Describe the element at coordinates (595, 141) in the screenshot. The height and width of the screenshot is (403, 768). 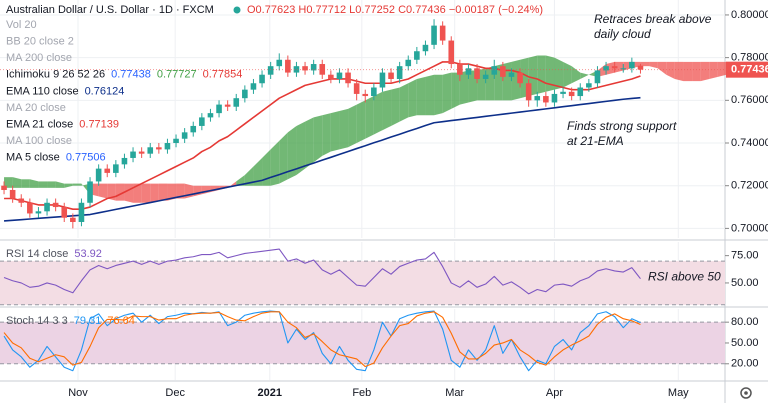
I see `annotation: at 21-EMA` at that location.